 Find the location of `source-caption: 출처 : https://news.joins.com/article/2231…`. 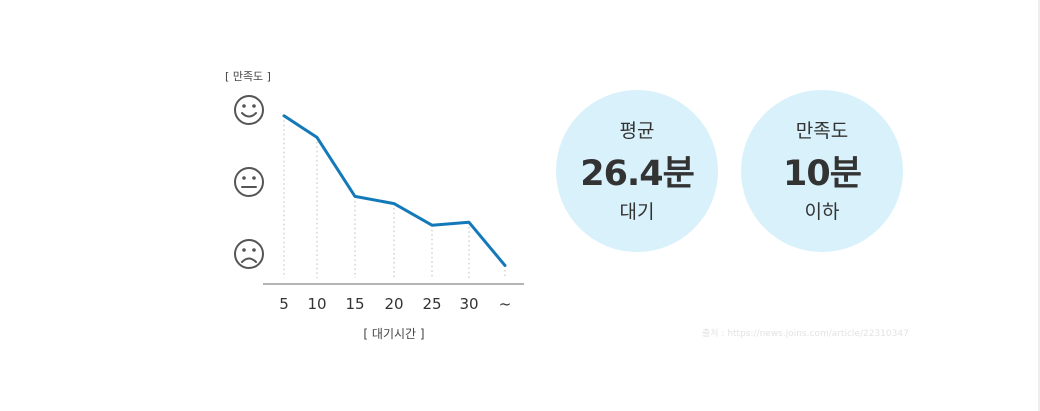

source-caption: 출처 : https://news.joins.com/article/2231… is located at coordinates (805, 334).